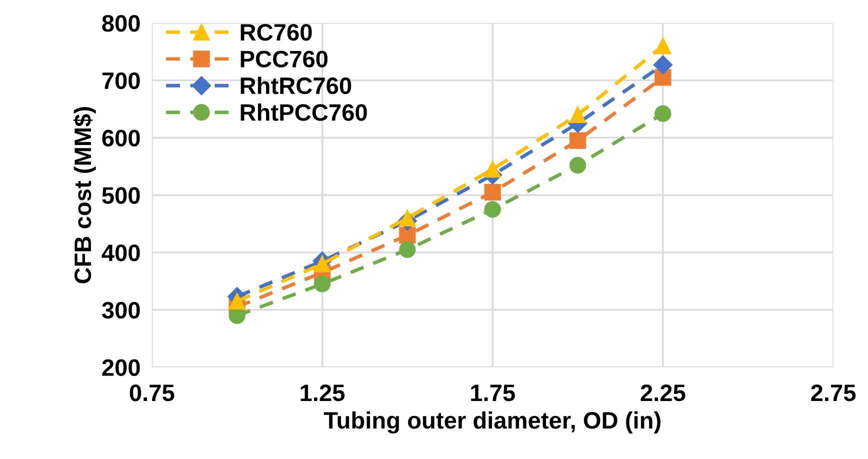 Image resolution: width=868 pixels, height=459 pixels. What do you see at coordinates (833, 393) in the screenshot?
I see `x-tick-label: 2.75` at bounding box center [833, 393].